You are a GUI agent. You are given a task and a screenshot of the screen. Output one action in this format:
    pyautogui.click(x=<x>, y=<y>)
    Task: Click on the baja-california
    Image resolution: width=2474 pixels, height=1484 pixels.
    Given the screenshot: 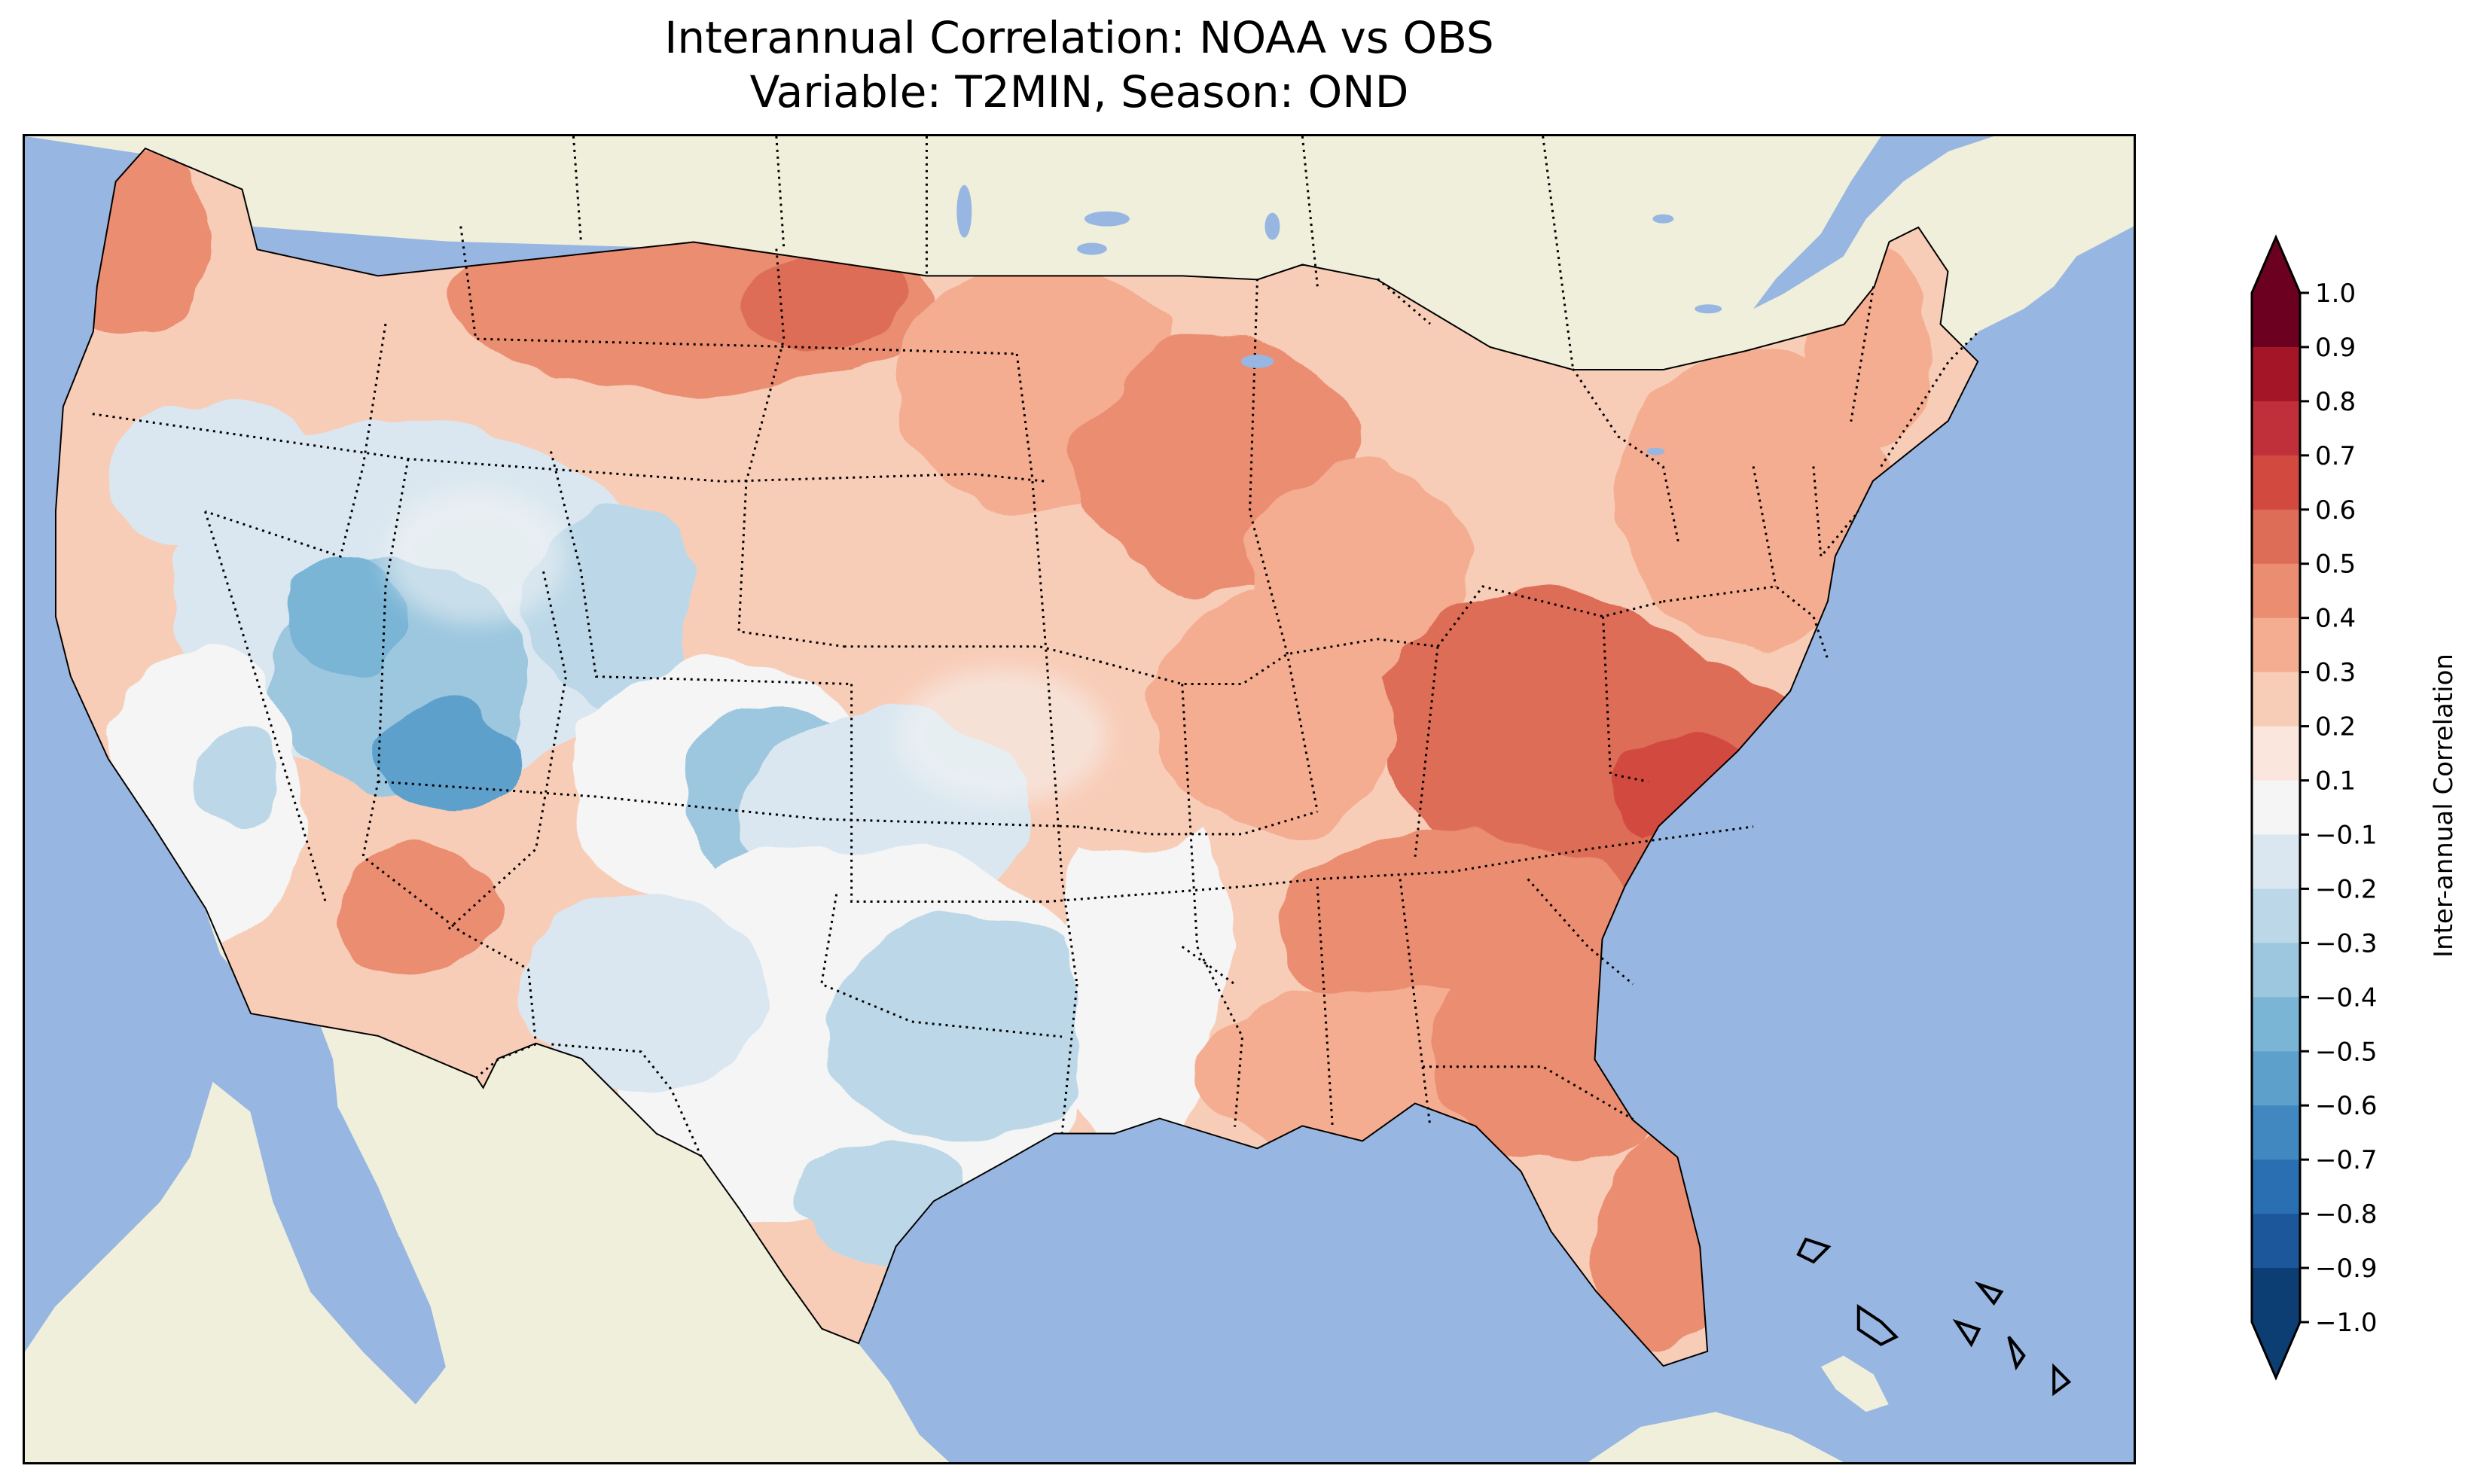 What is the action you would take?
    pyautogui.click(x=359, y=1175)
    